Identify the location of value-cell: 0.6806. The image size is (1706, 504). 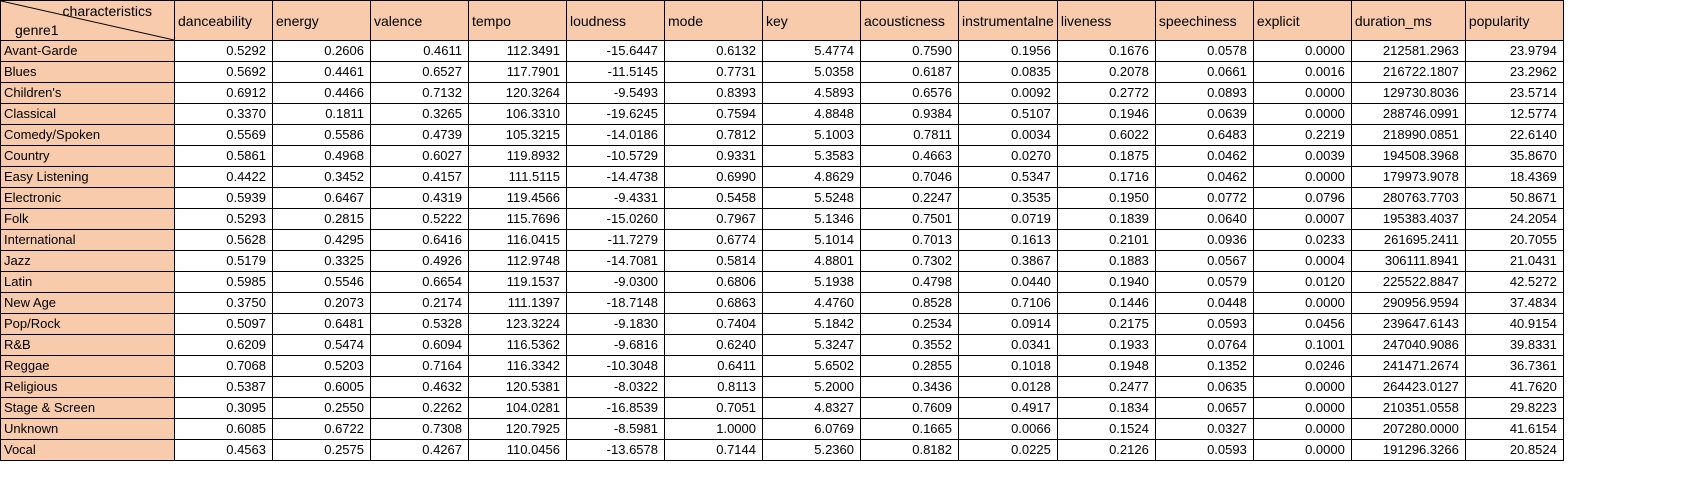
(713, 282).